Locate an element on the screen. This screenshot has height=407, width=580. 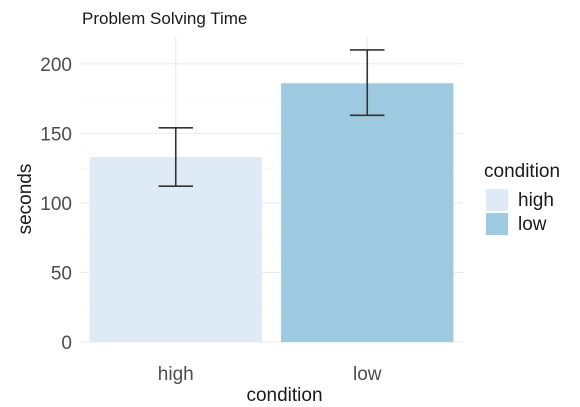
y-tick-labels: 0 50 100 150 200 is located at coordinates (56, 204).